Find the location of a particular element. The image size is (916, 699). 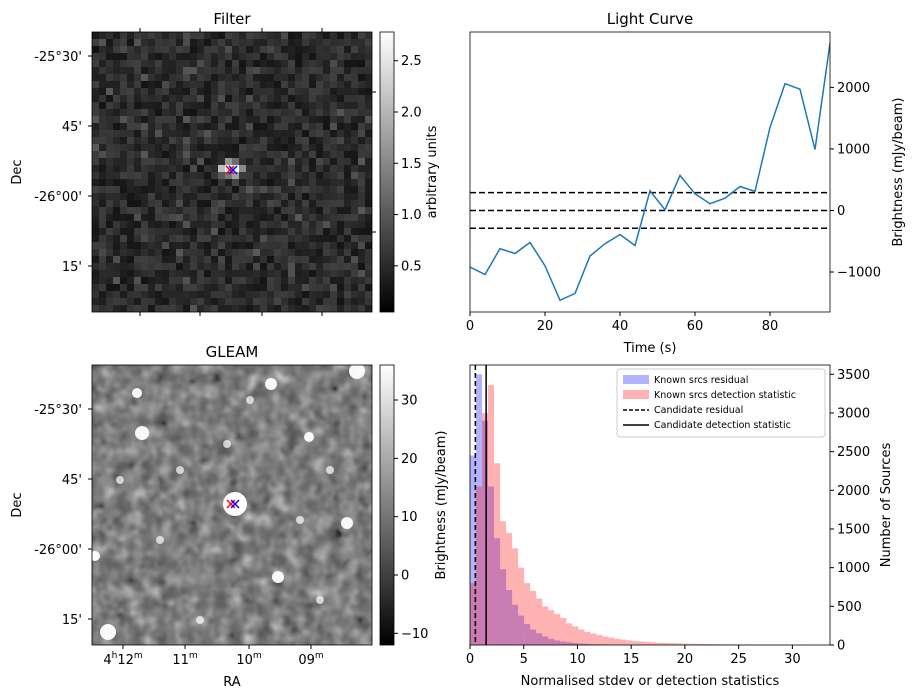

legend-label-candidate-residual: Candidate residual is located at coordinates (698, 410).